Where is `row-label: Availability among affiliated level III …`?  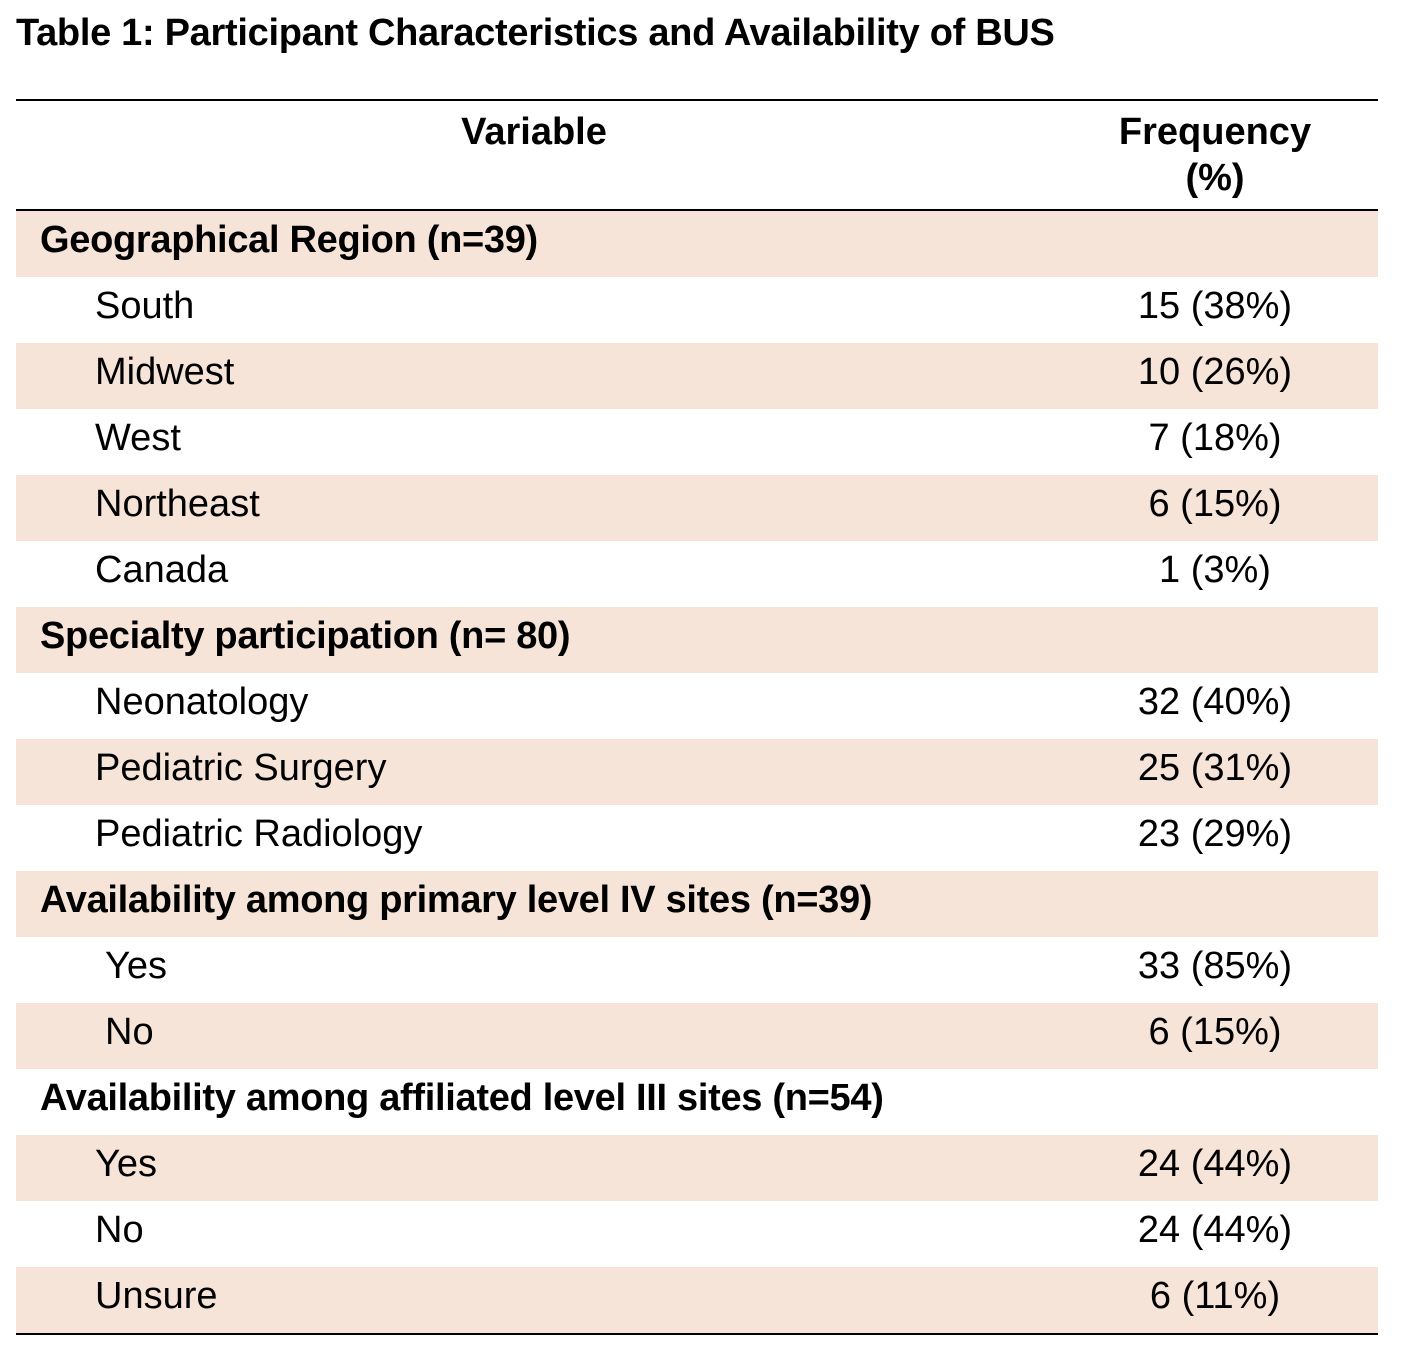
row-label: Availability among affiliated level III … is located at coordinates (462, 1098).